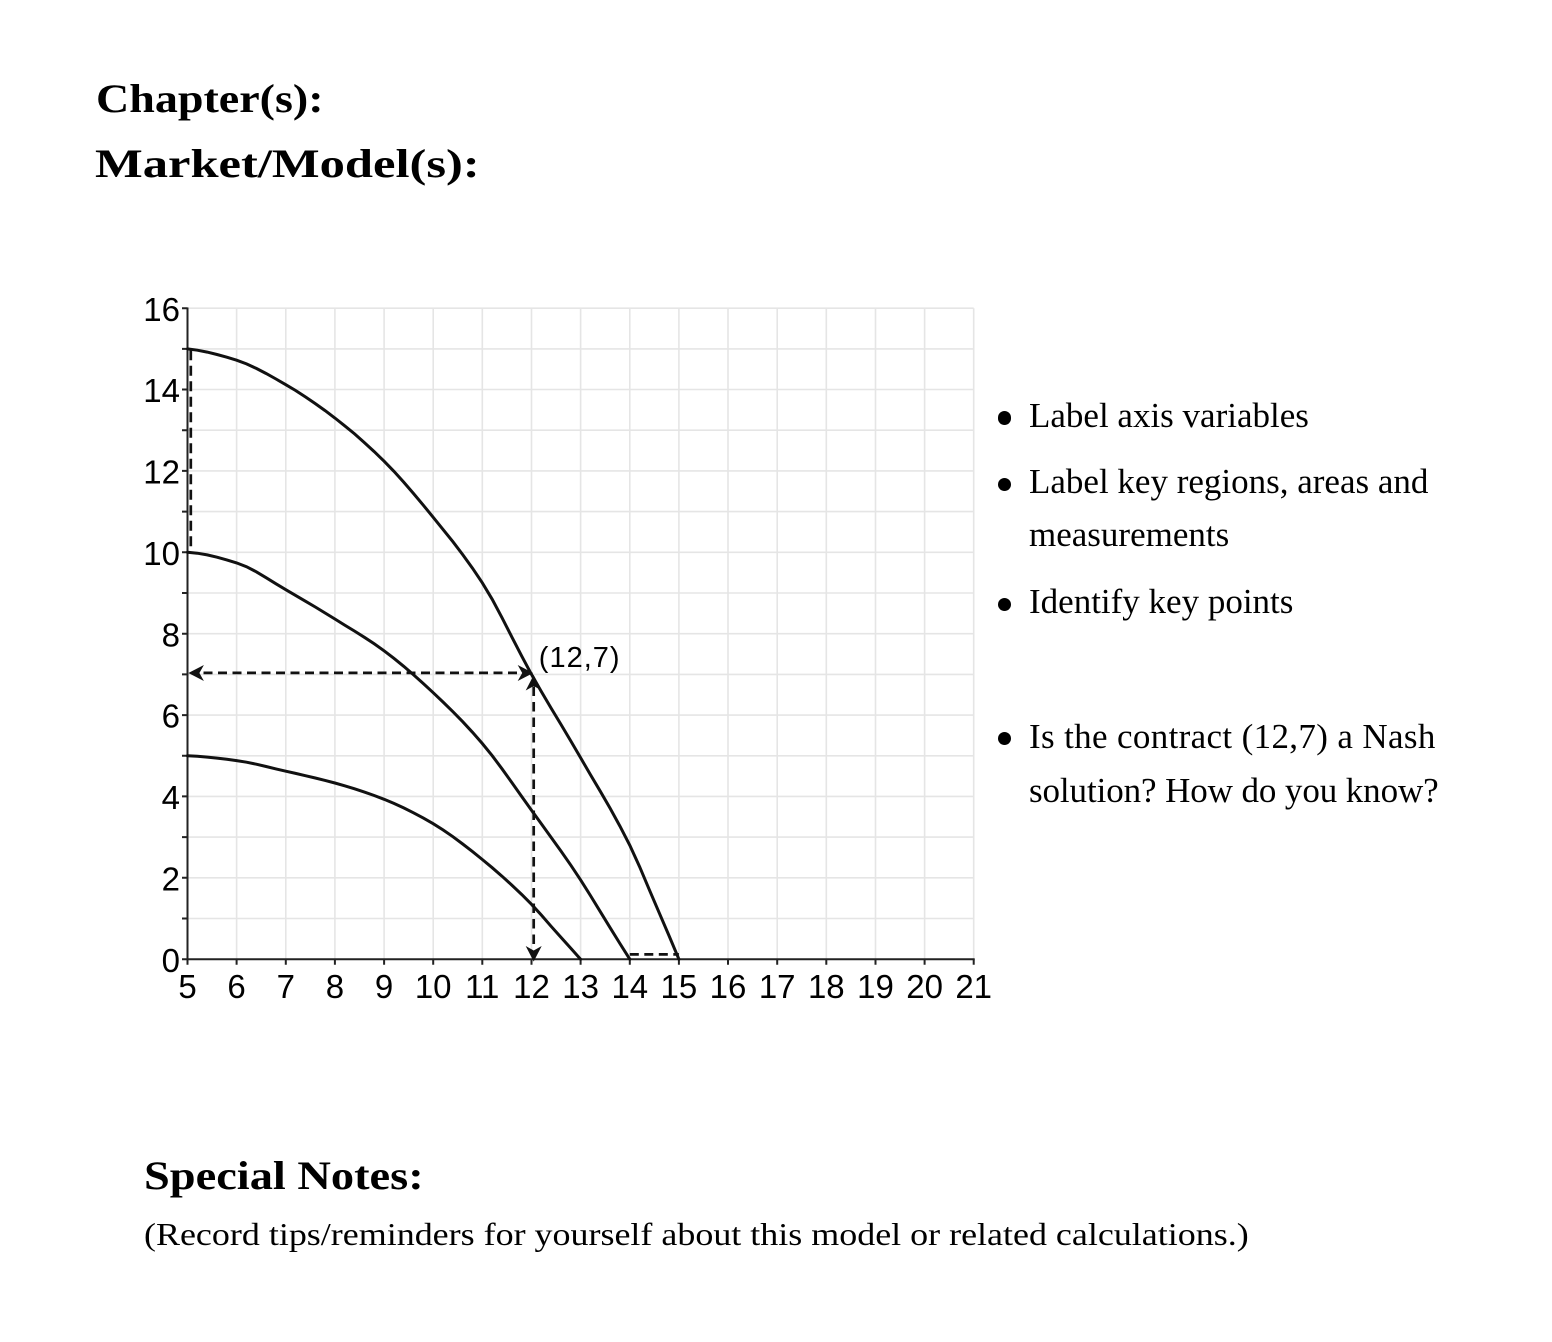  What do you see at coordinates (580, 658) in the screenshot?
I see `svg-text: (12,7)` at bounding box center [580, 658].